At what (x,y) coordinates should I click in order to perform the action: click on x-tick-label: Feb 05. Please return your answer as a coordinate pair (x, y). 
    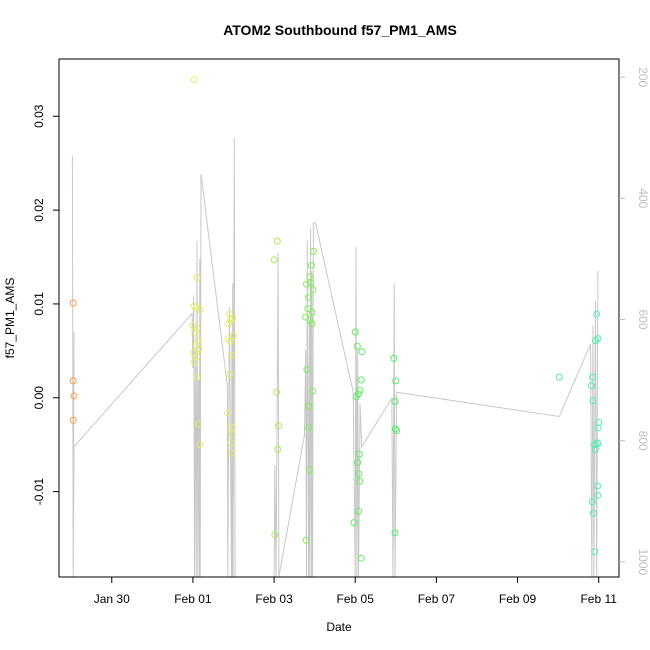
    Looking at the image, I should click on (356, 599).